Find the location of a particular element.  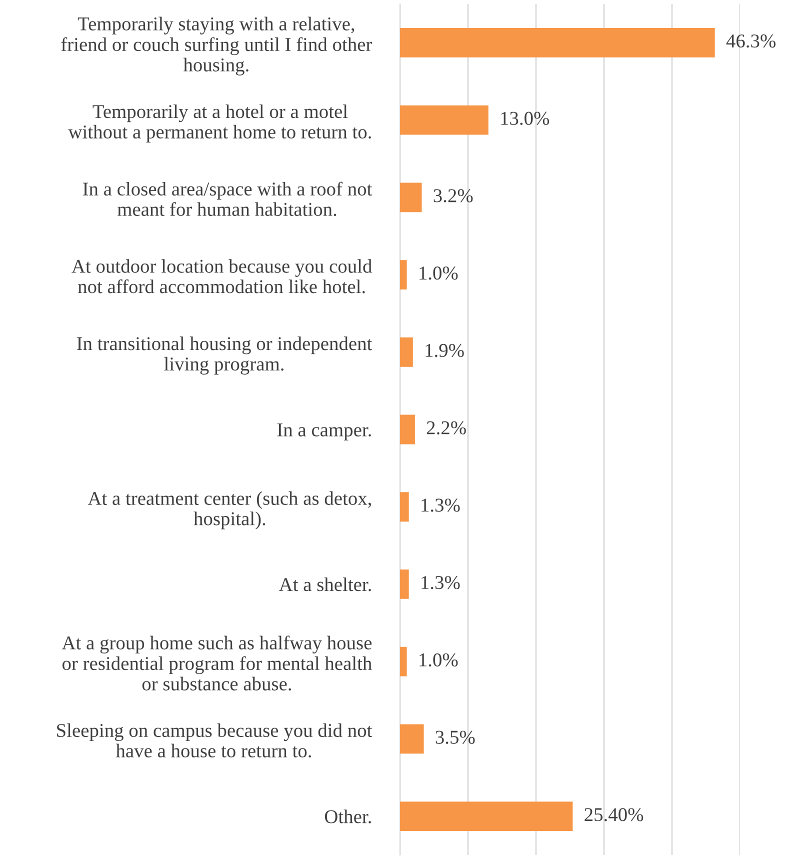

y-tick-label: In a closed area/space with a roof not meant for human habitation. is located at coordinates (227, 199).